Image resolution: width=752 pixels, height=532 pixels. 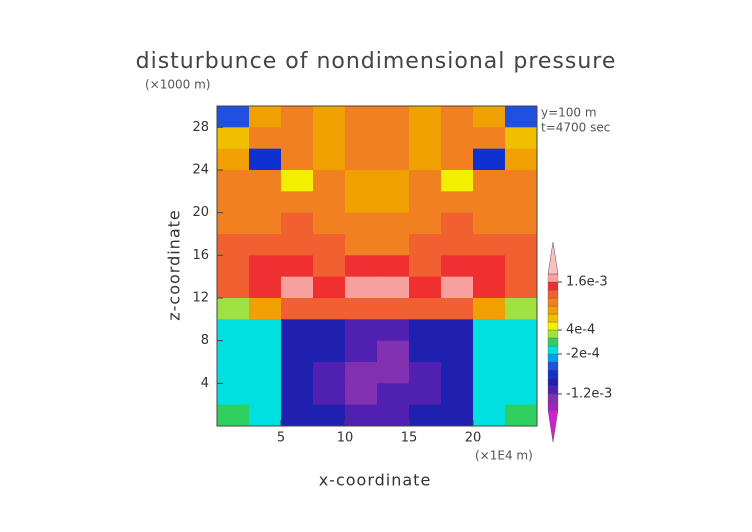 I want to click on colorbar-label: 1.6e-3, so click(x=587, y=282).